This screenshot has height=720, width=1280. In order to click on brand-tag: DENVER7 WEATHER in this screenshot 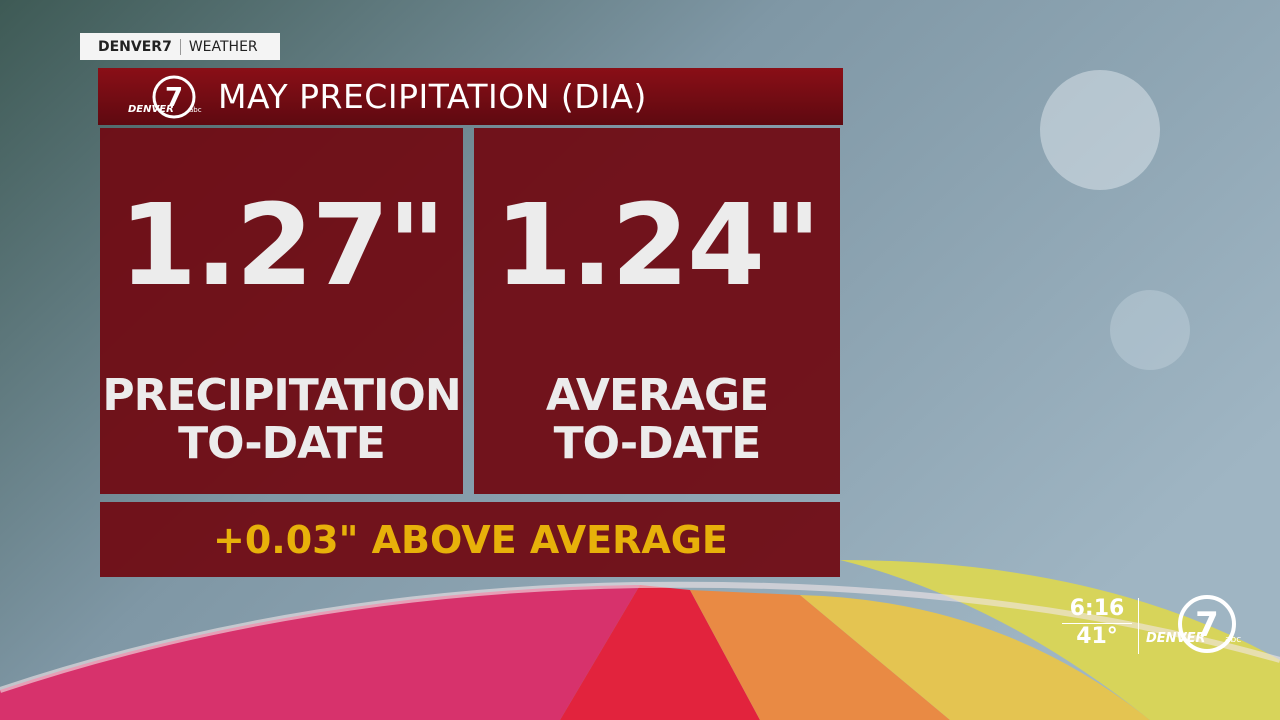, I will do `click(180, 46)`.